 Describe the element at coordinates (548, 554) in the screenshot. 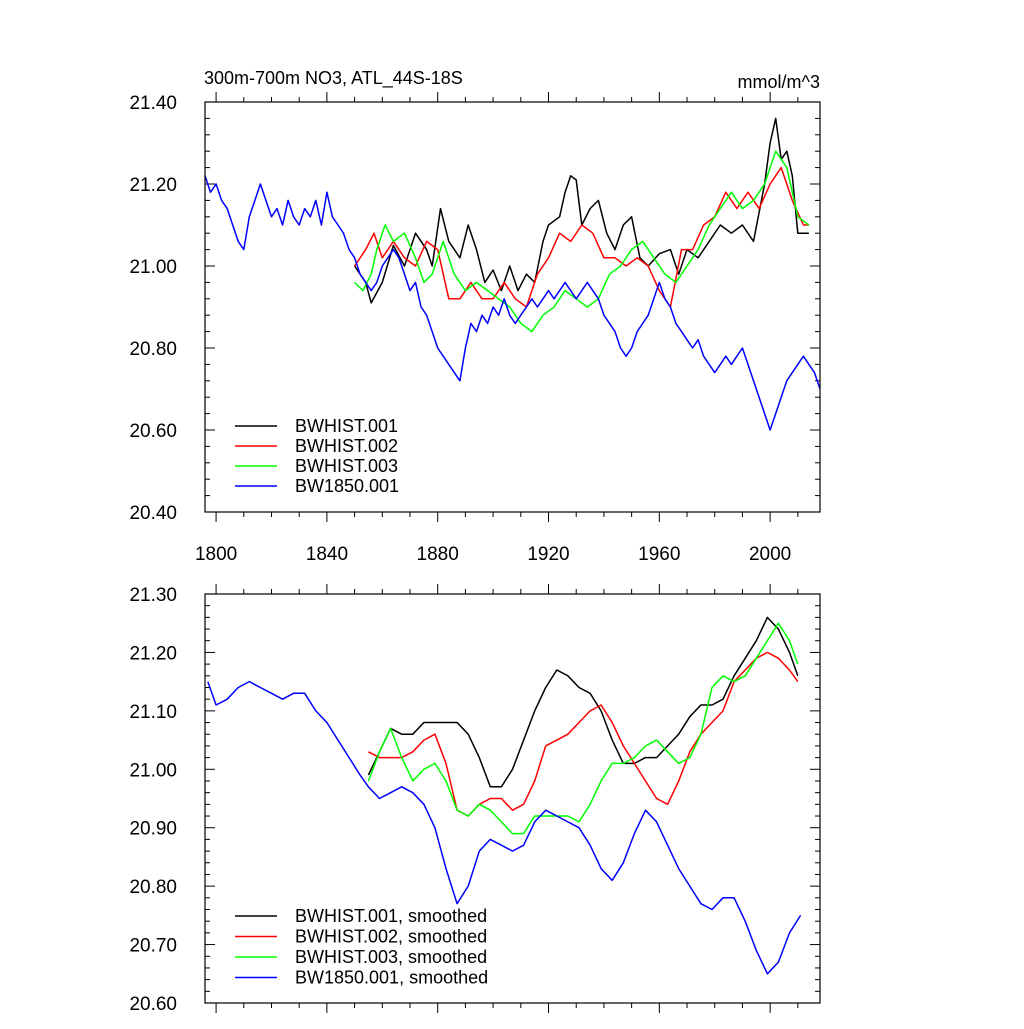

I see `x-tick-label: 1920` at that location.